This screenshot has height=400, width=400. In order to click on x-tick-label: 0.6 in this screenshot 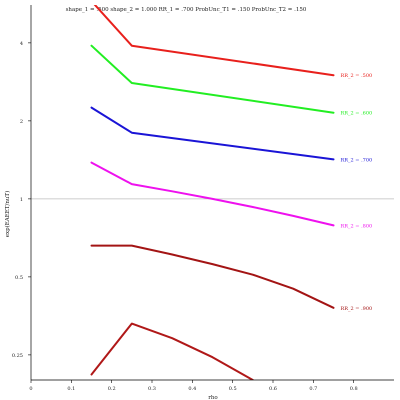, I will do `click(273, 389)`.